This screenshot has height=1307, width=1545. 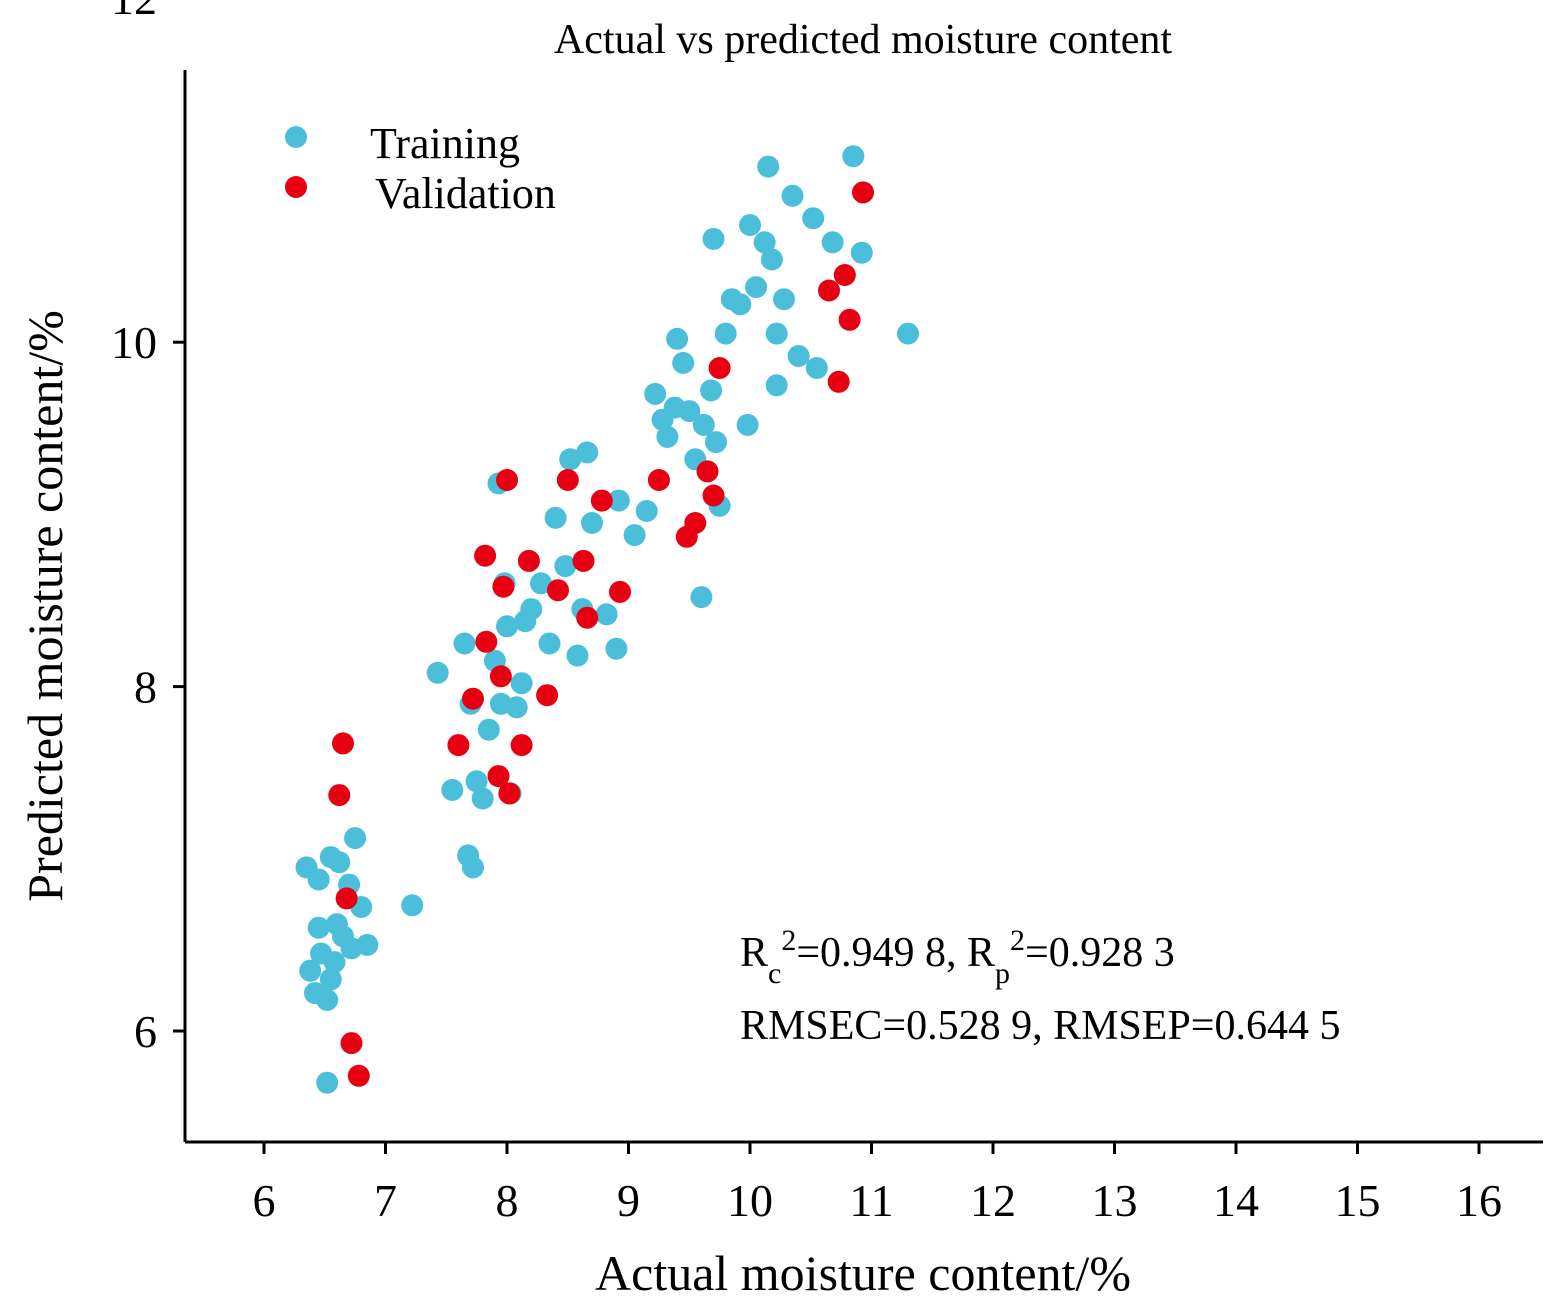 What do you see at coordinates (750, 1200) in the screenshot?
I see `x-tick-label: 10` at bounding box center [750, 1200].